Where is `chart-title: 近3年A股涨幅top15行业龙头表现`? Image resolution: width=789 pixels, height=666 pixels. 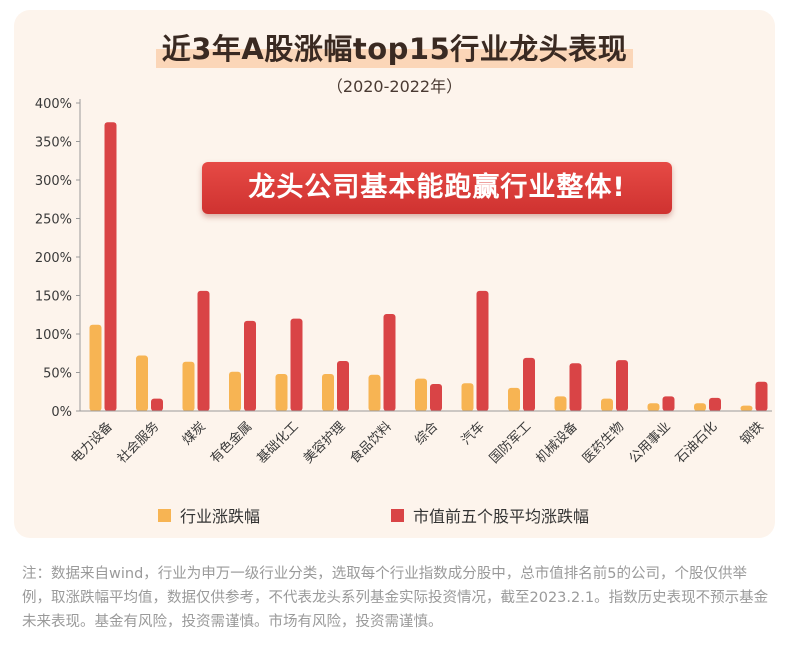
chart-title: 近3年A股涨幅top15行业龙头表现 is located at coordinates (394, 47).